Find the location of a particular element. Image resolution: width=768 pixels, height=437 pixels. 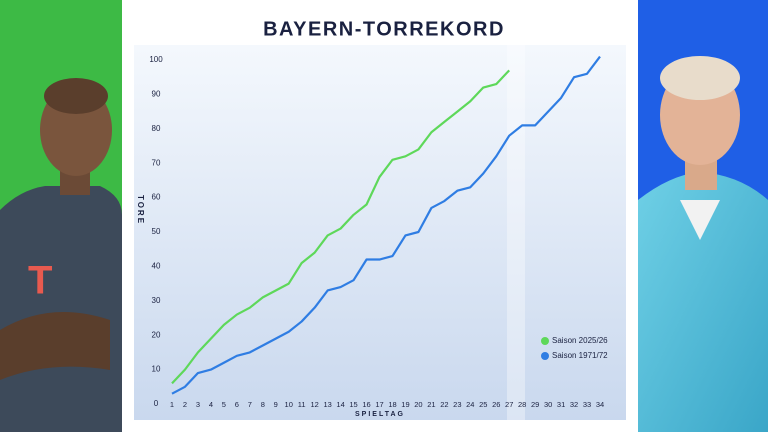

left-photo: T is located at coordinates (61, 255).